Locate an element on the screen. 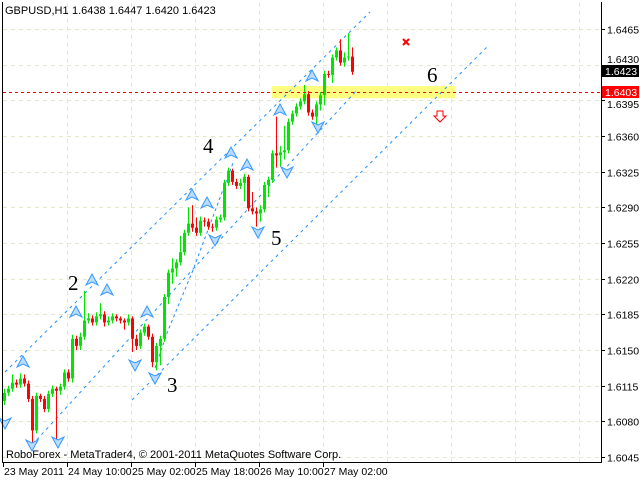  level-price-text: 1.6403 is located at coordinates (621, 93).